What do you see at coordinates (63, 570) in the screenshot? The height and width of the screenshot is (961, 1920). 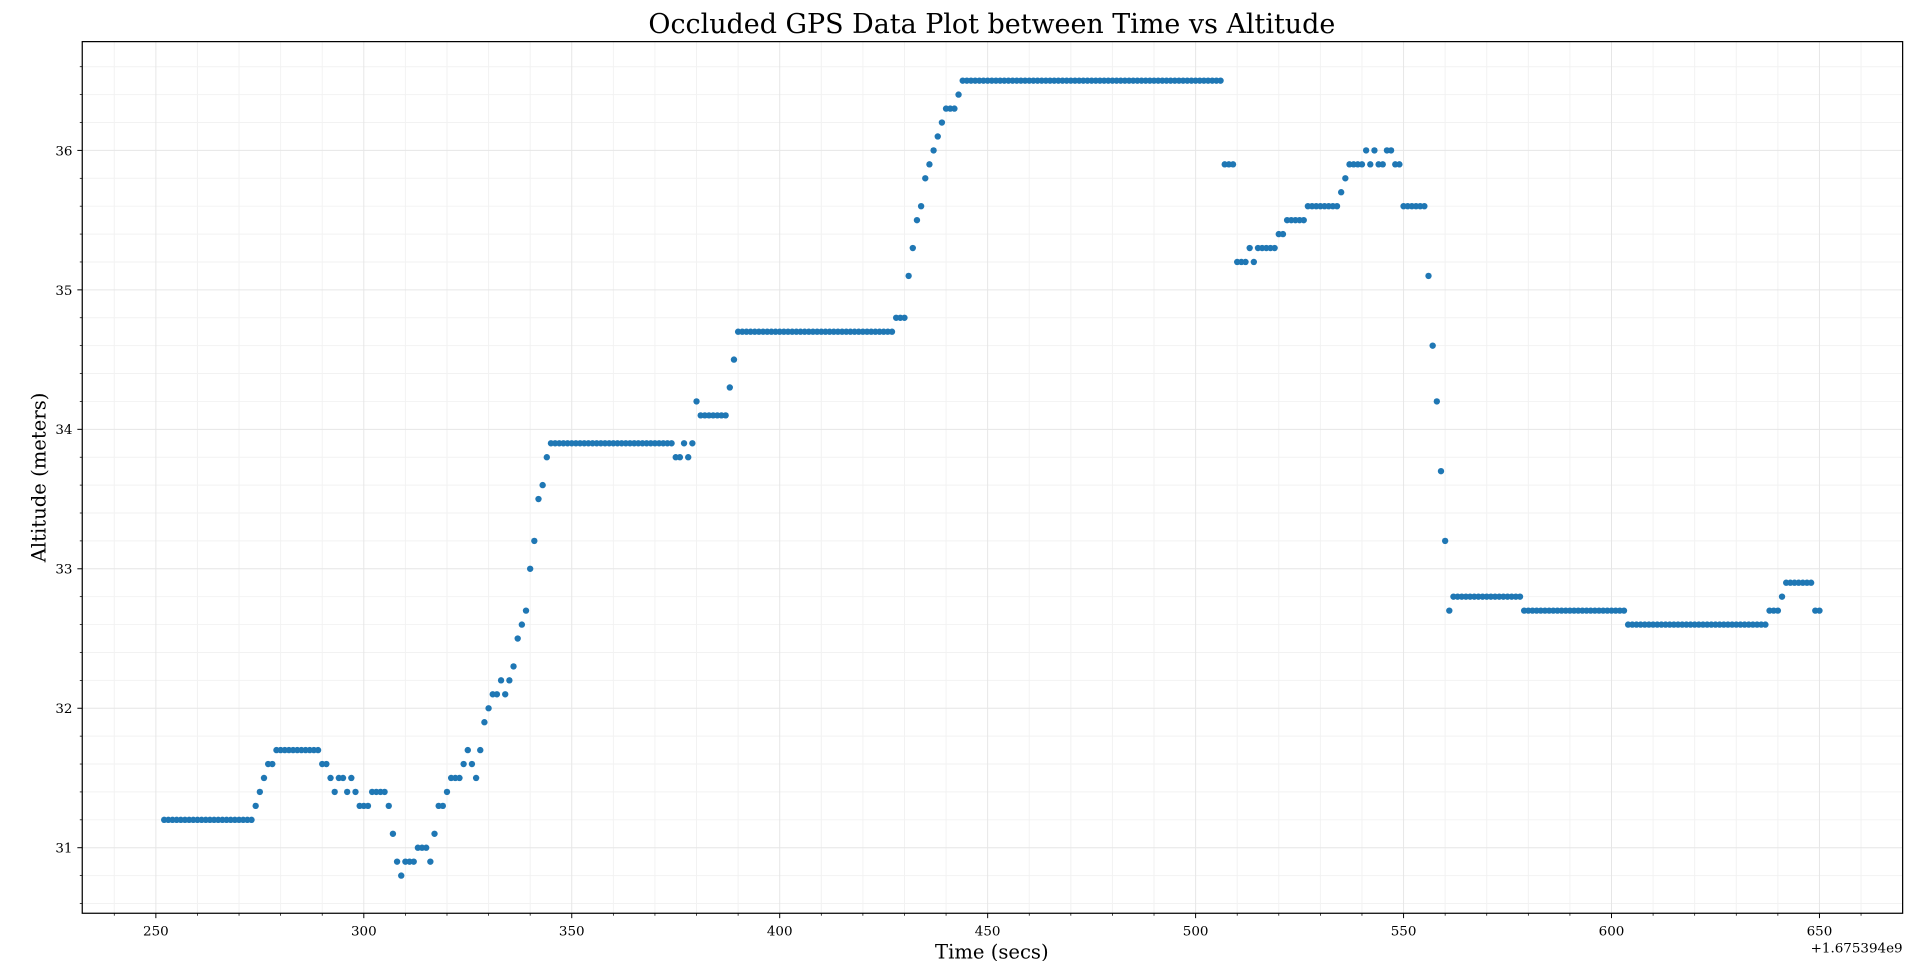 I see `y-tick-label: 33` at bounding box center [63, 570].